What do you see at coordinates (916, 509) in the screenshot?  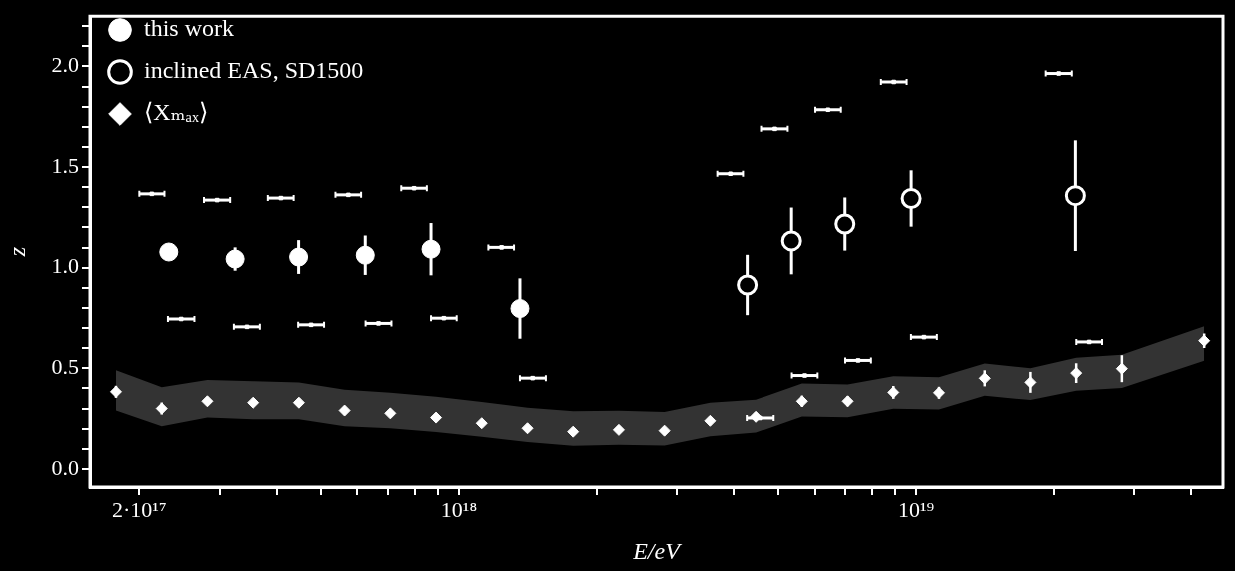 I see `x-tick-label: 10¹⁹` at bounding box center [916, 509].